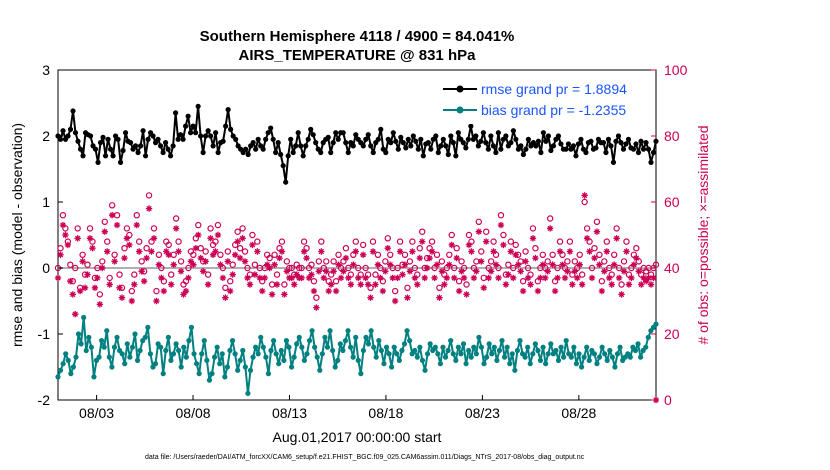 The image size is (830, 470). Describe the element at coordinates (358, 55) in the screenshot. I see `chart-subtitle: AIRS_TEMPERATURE @ 831 hPa` at that location.